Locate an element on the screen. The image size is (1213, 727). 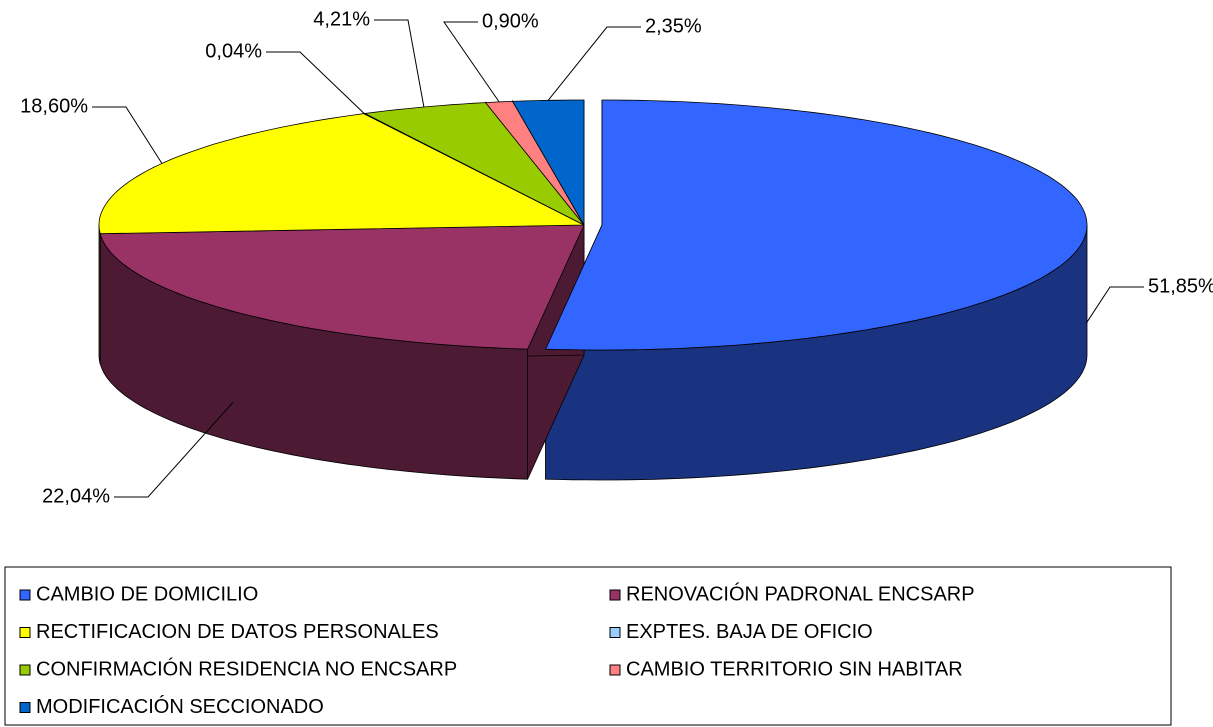
data-label: 22,04% is located at coordinates (76, 496).